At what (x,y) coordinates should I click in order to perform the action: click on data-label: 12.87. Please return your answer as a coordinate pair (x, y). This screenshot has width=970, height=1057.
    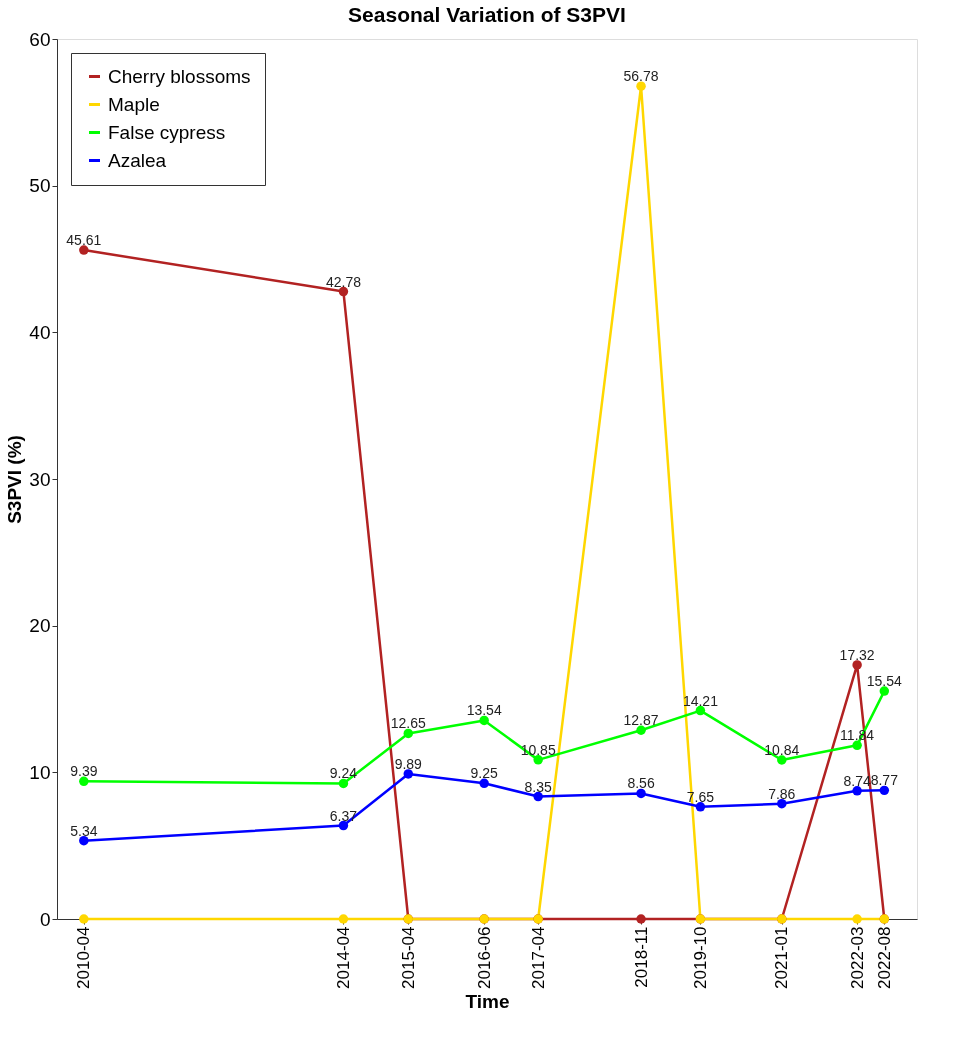
    Looking at the image, I should click on (641, 720).